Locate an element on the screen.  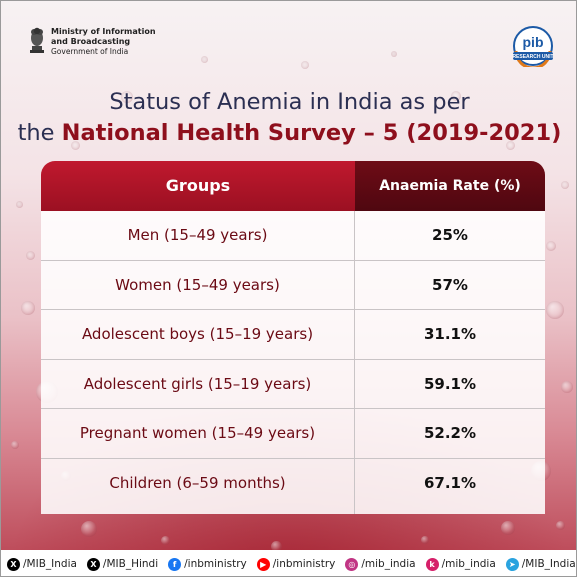
table-row: Adolescent girls (15–19 years) 59.1% is located at coordinates (293, 384).